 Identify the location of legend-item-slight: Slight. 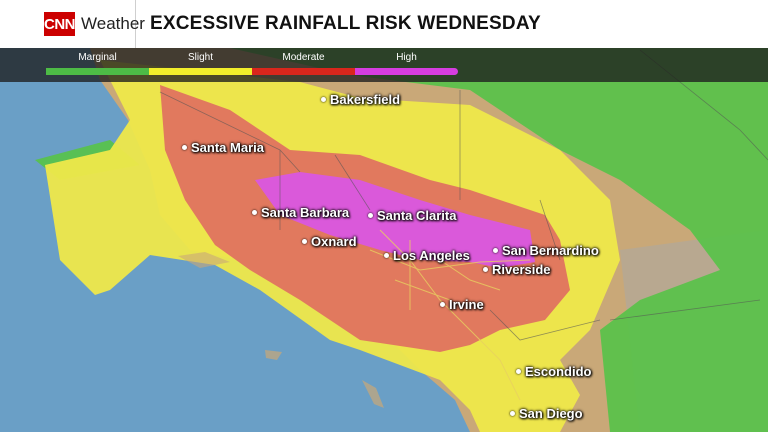
(200, 65).